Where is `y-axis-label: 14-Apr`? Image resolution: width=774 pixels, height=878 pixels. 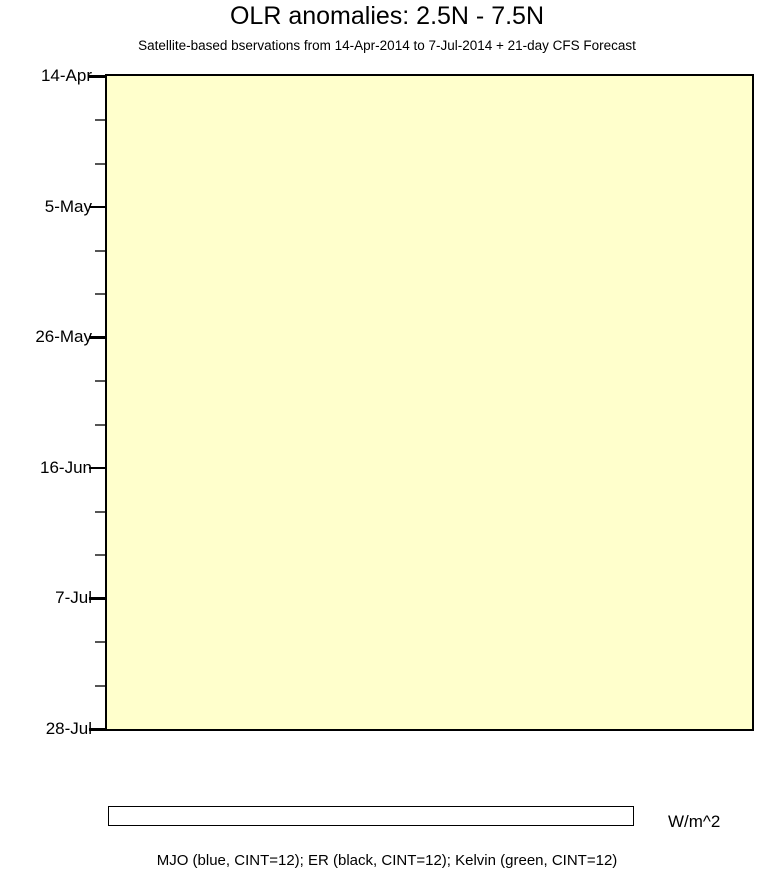 y-axis-label: 14-Apr is located at coordinates (66, 75).